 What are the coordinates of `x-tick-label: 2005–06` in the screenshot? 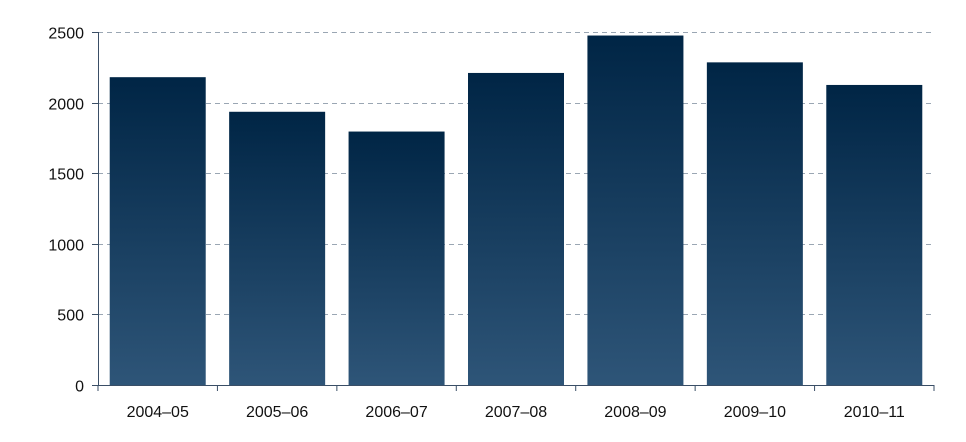 It's located at (277, 412).